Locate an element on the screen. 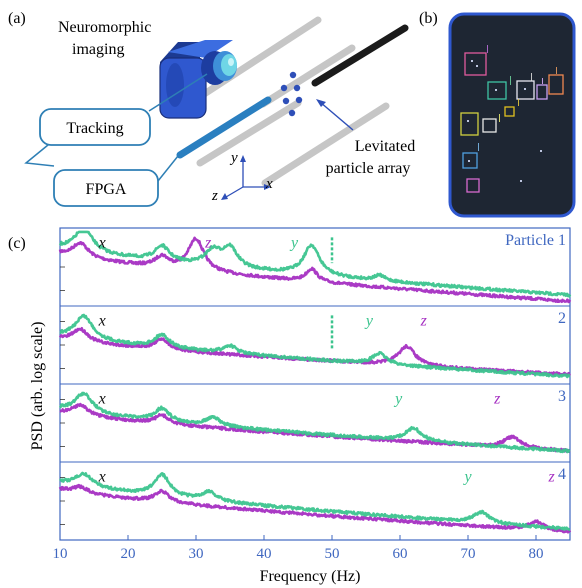 This screenshot has width=582, height=588. panel-label-c: (c) is located at coordinates (17, 243).